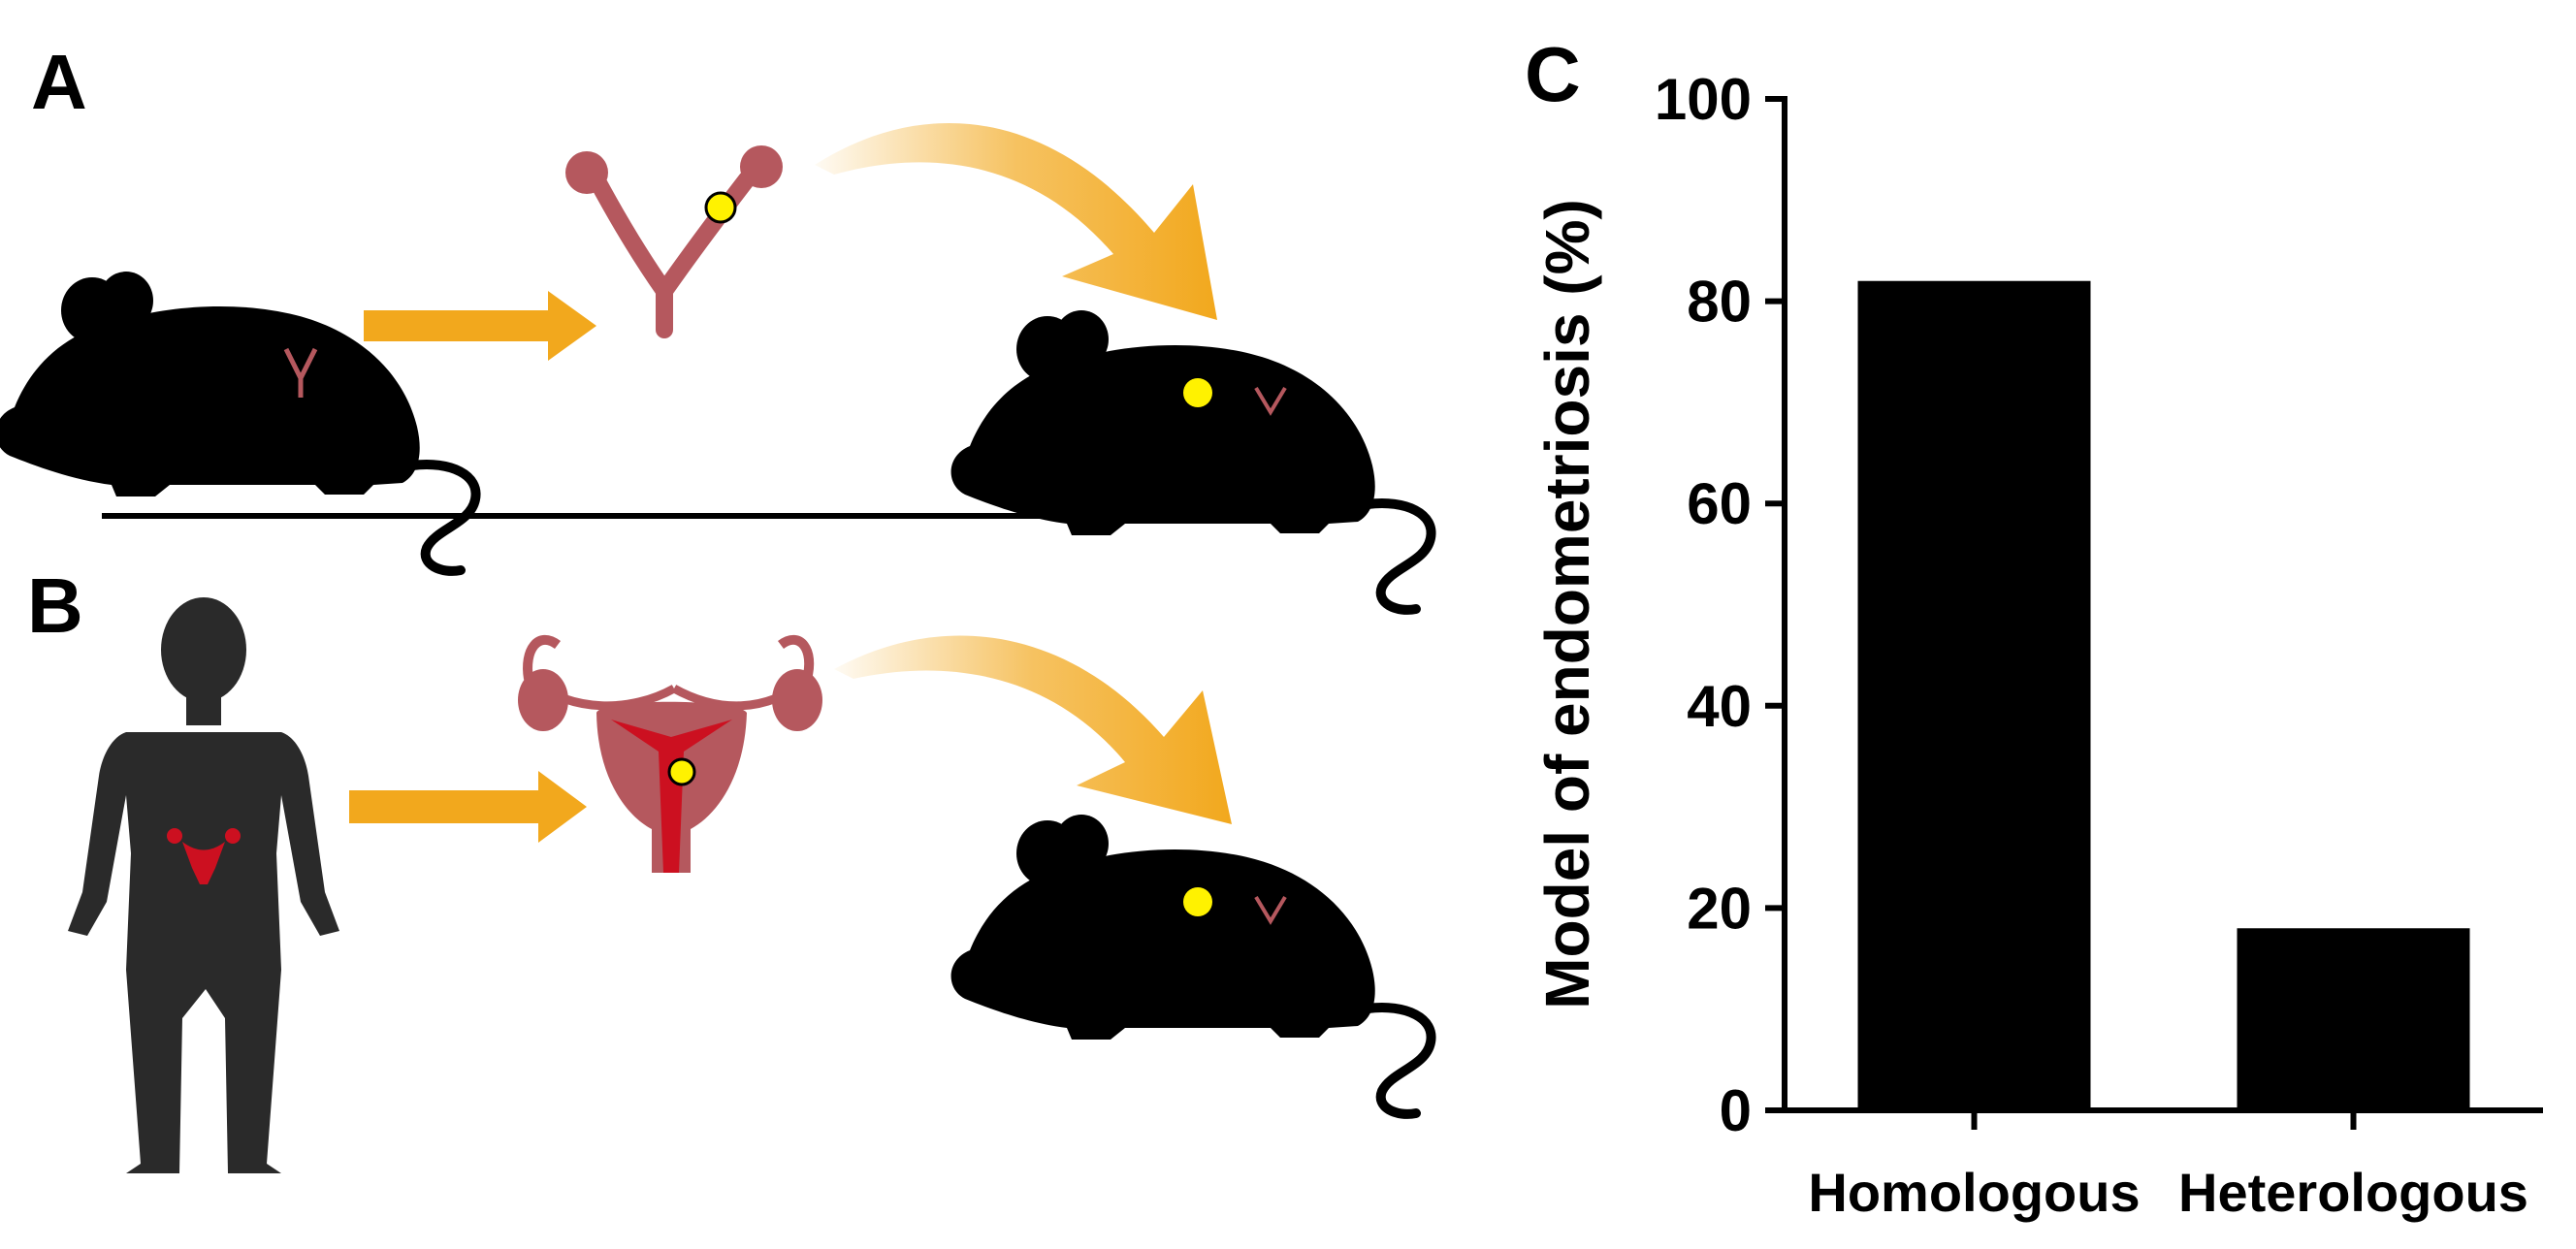 The width and height of the screenshot is (2576, 1249). What do you see at coordinates (1736, 1111) in the screenshot?
I see `y-tick-label: 0` at bounding box center [1736, 1111].